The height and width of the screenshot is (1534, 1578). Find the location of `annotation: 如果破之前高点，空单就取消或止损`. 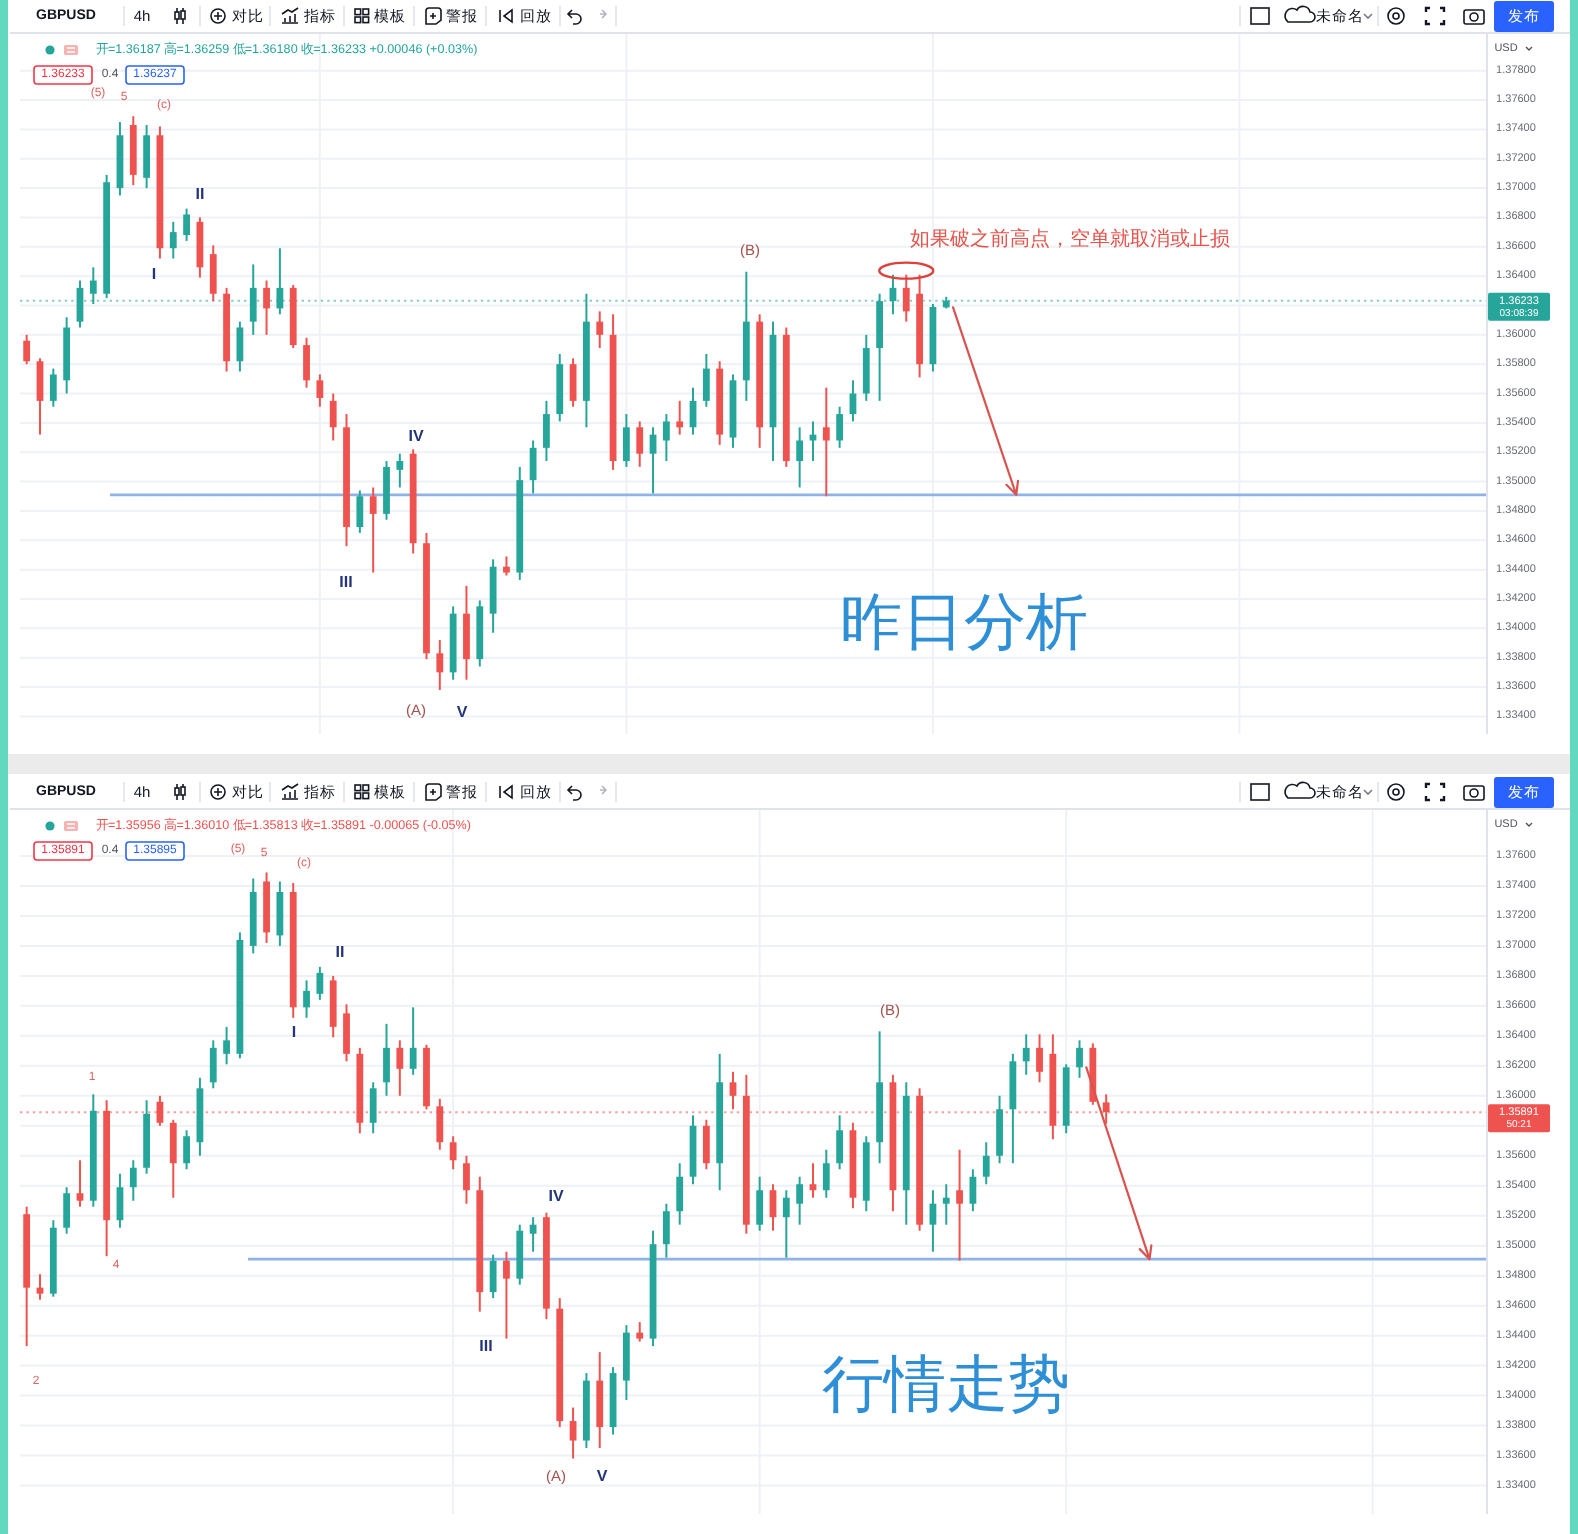

annotation: 如果破之前高点，空单就取消或止损 is located at coordinates (1070, 239).